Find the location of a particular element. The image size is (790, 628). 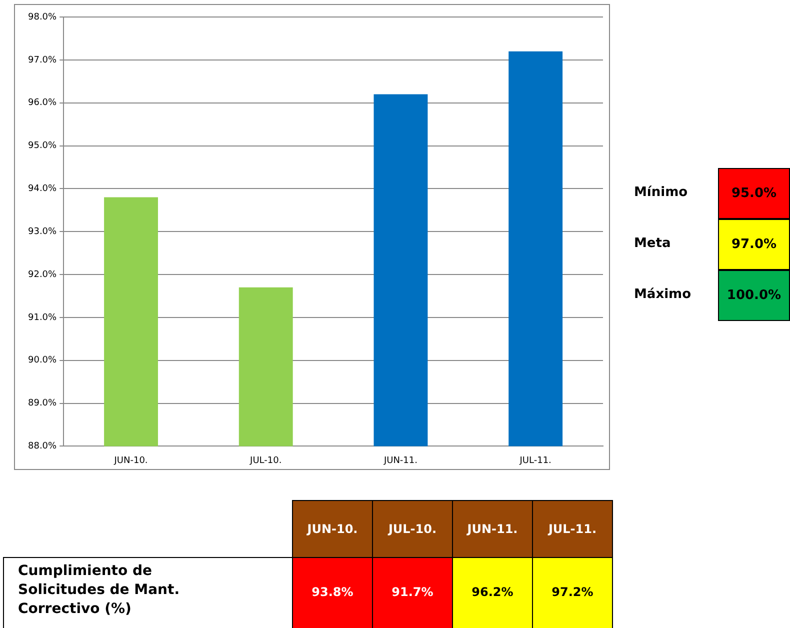

y-tick-label: 97.0% is located at coordinates (43, 60).